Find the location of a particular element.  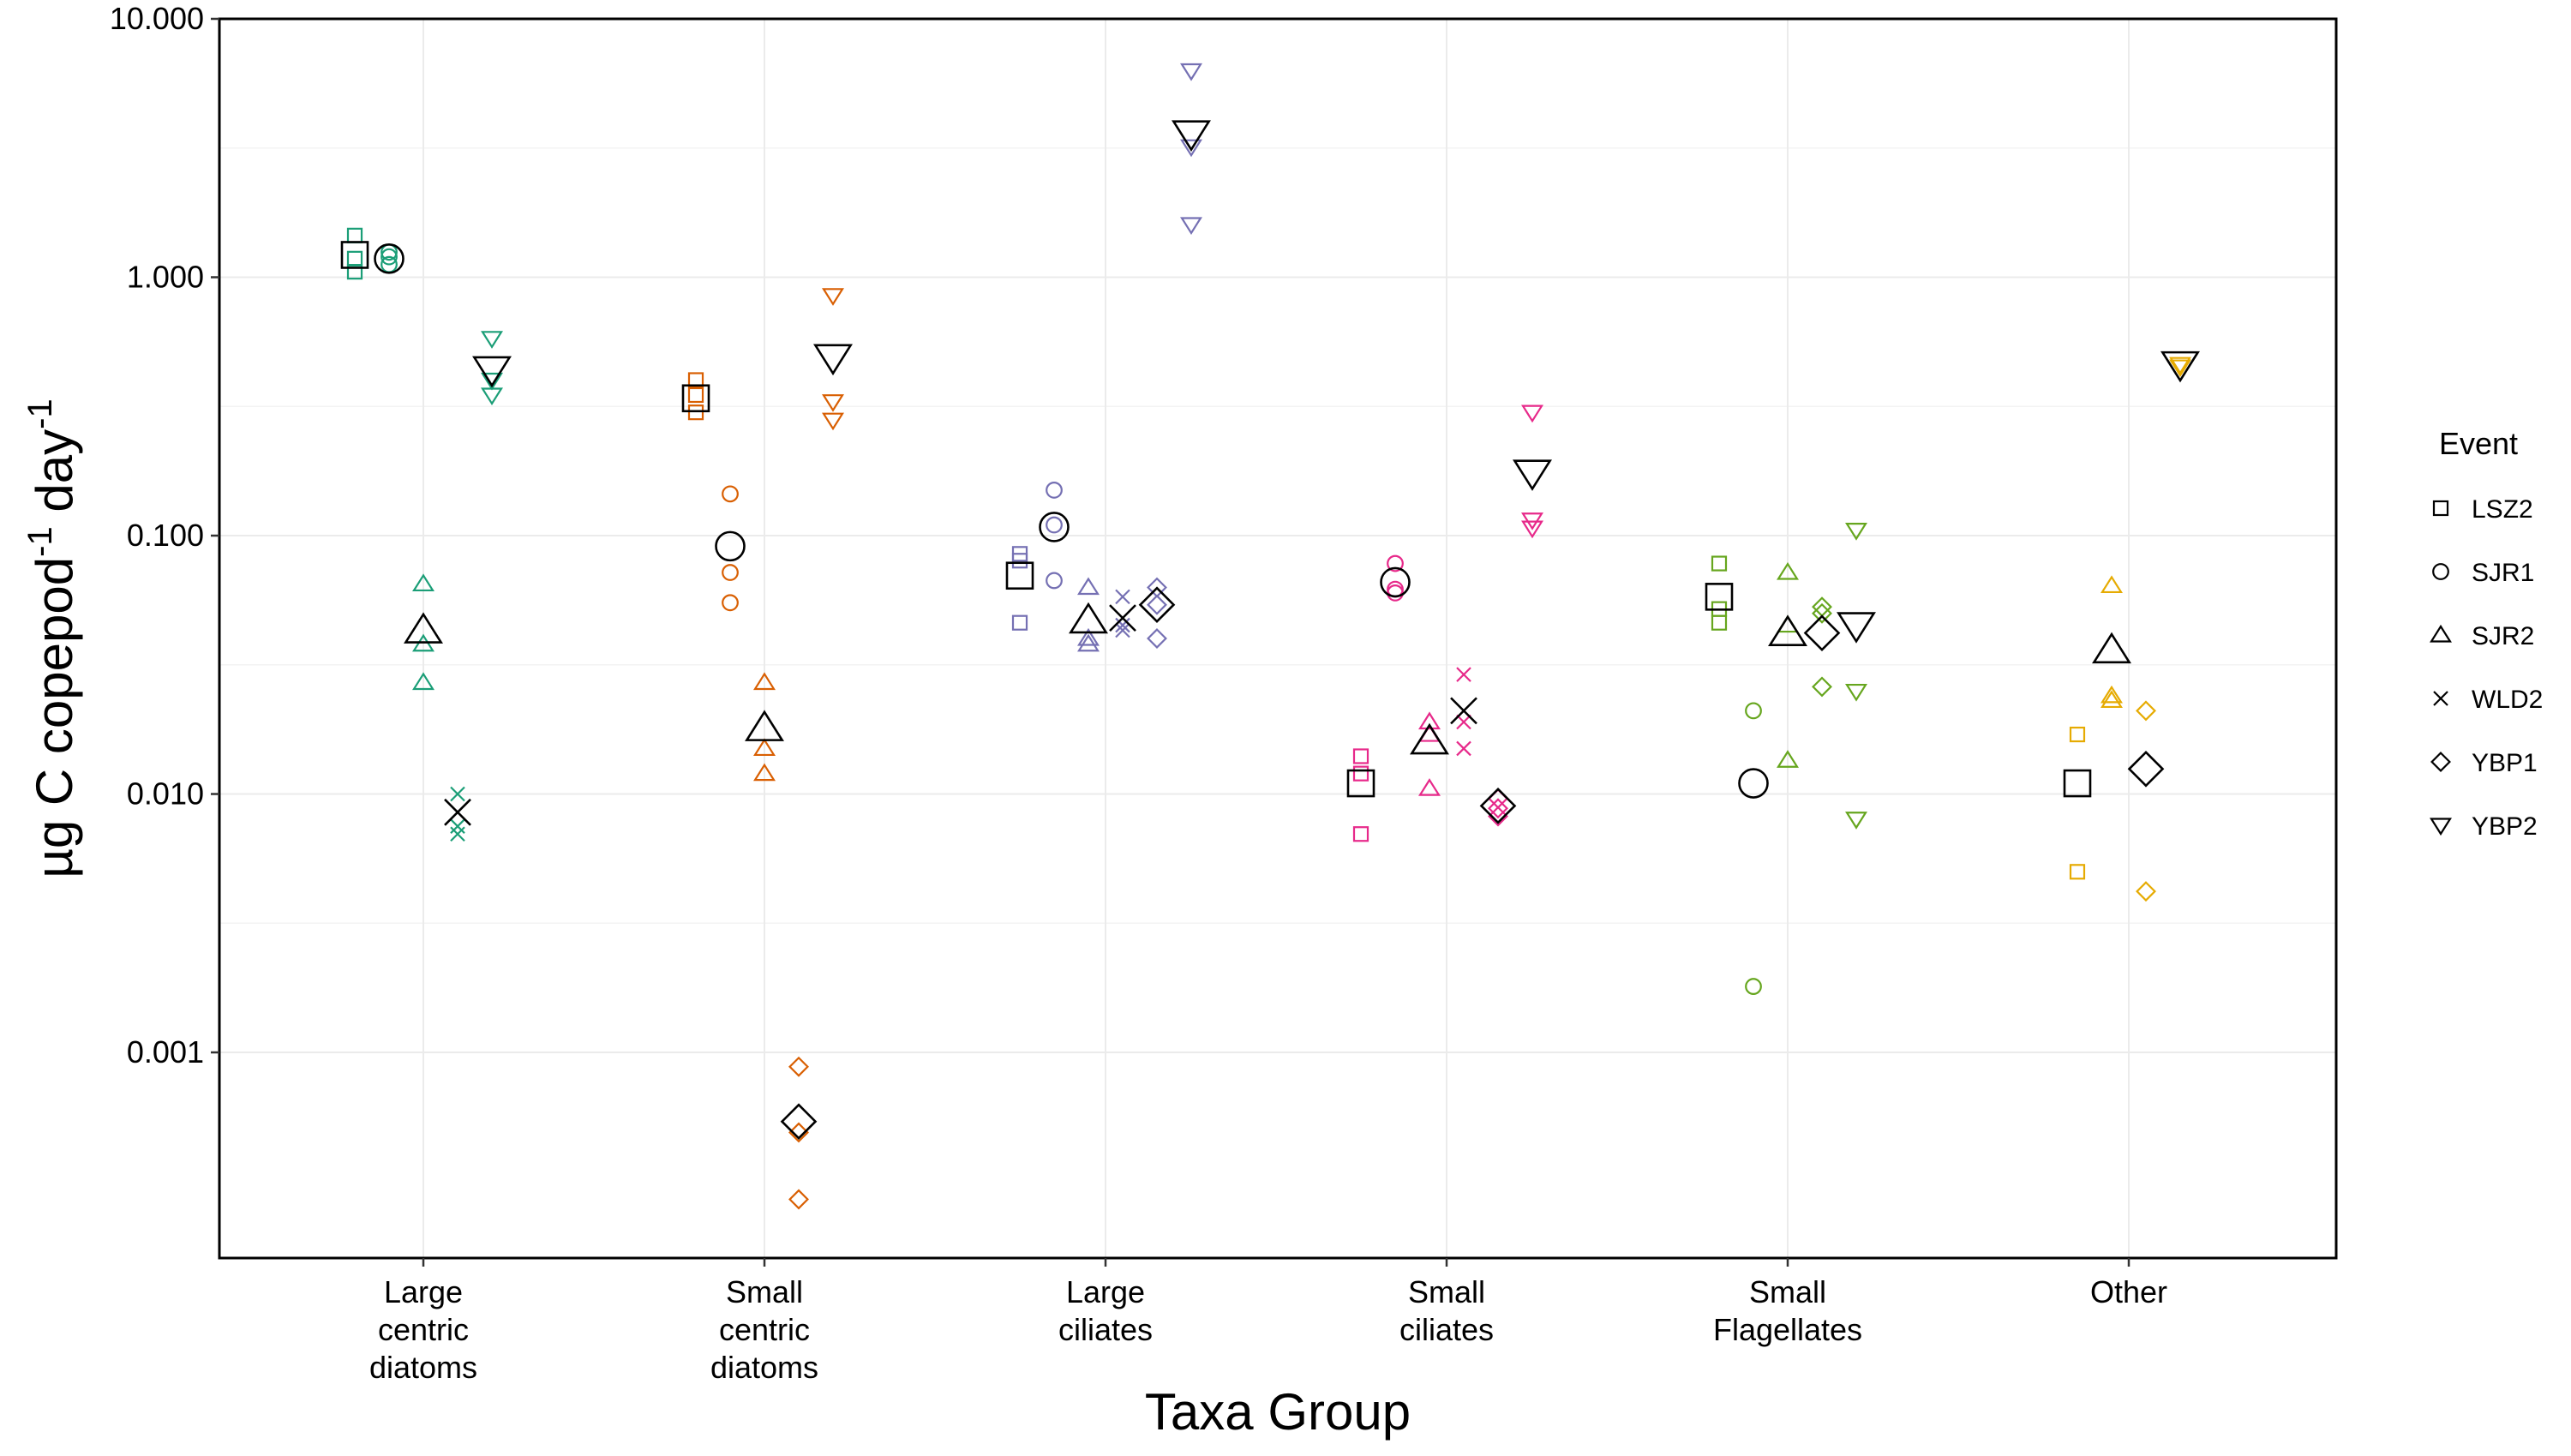

y-tick-label: 0.100 is located at coordinates (165, 535).